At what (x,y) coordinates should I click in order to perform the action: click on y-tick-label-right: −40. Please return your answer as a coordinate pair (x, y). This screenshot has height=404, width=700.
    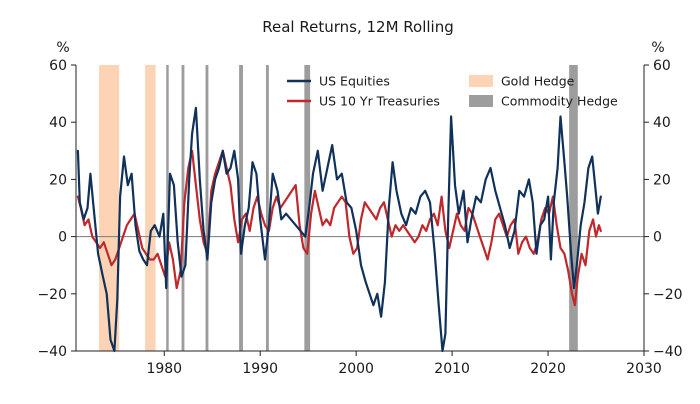
    Looking at the image, I should click on (668, 352).